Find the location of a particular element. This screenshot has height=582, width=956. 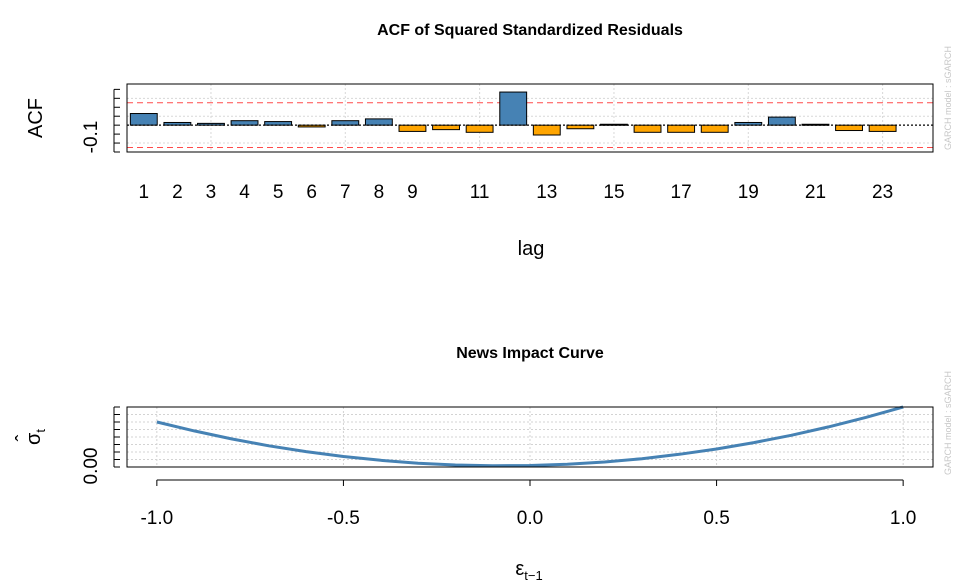

acf-y-axis-label: ACF is located at coordinates (36, 118).